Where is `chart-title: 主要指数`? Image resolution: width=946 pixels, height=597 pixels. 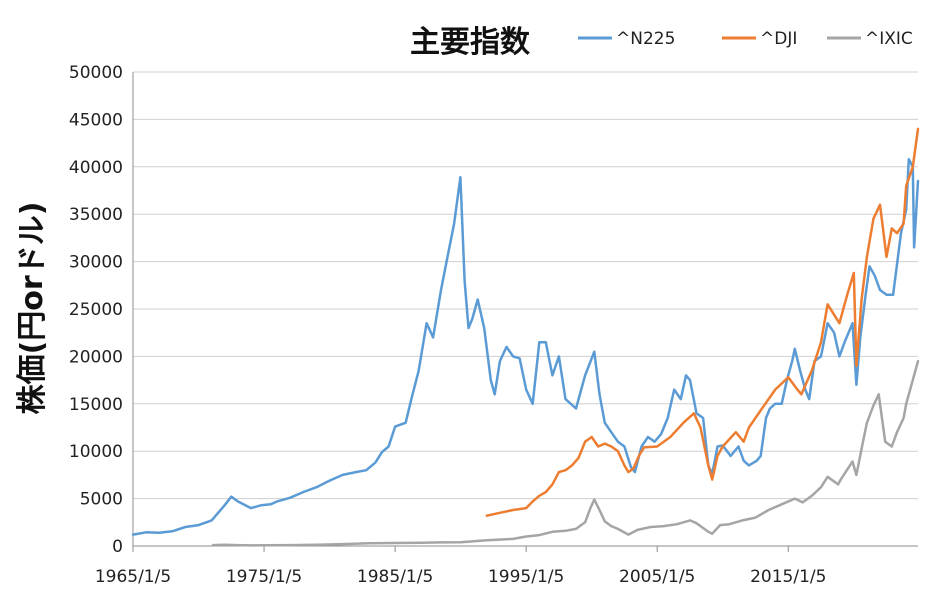 chart-title: 主要指数 is located at coordinates (470, 42).